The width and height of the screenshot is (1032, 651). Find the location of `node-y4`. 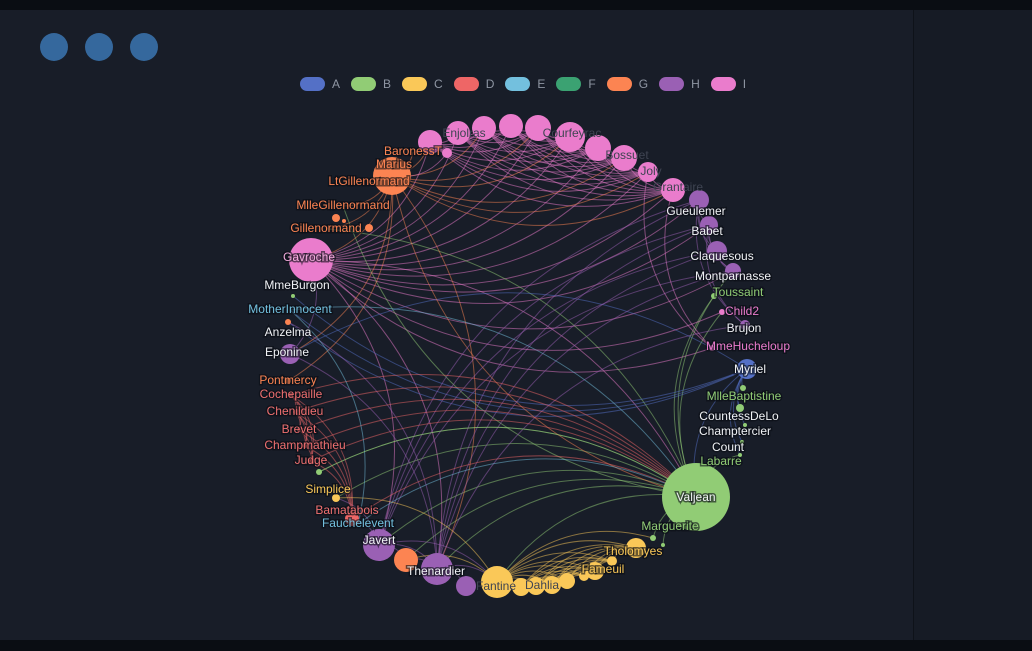

node-y4 is located at coordinates (552, 585).